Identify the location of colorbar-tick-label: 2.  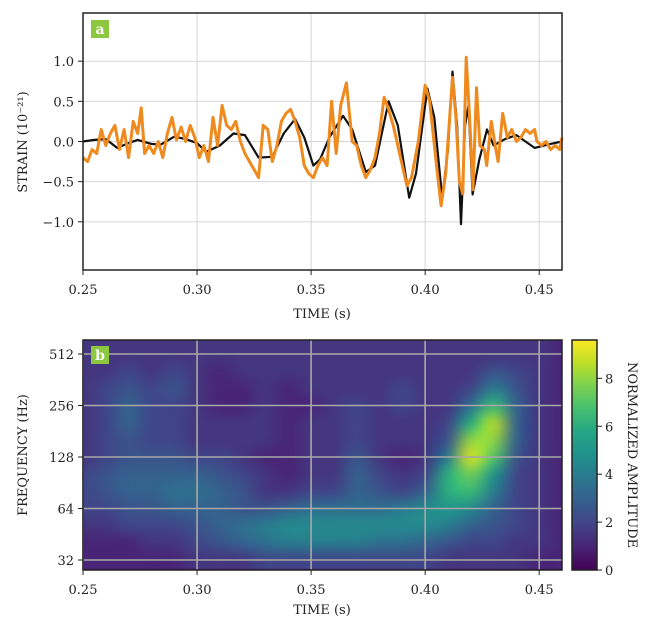
(609, 523).